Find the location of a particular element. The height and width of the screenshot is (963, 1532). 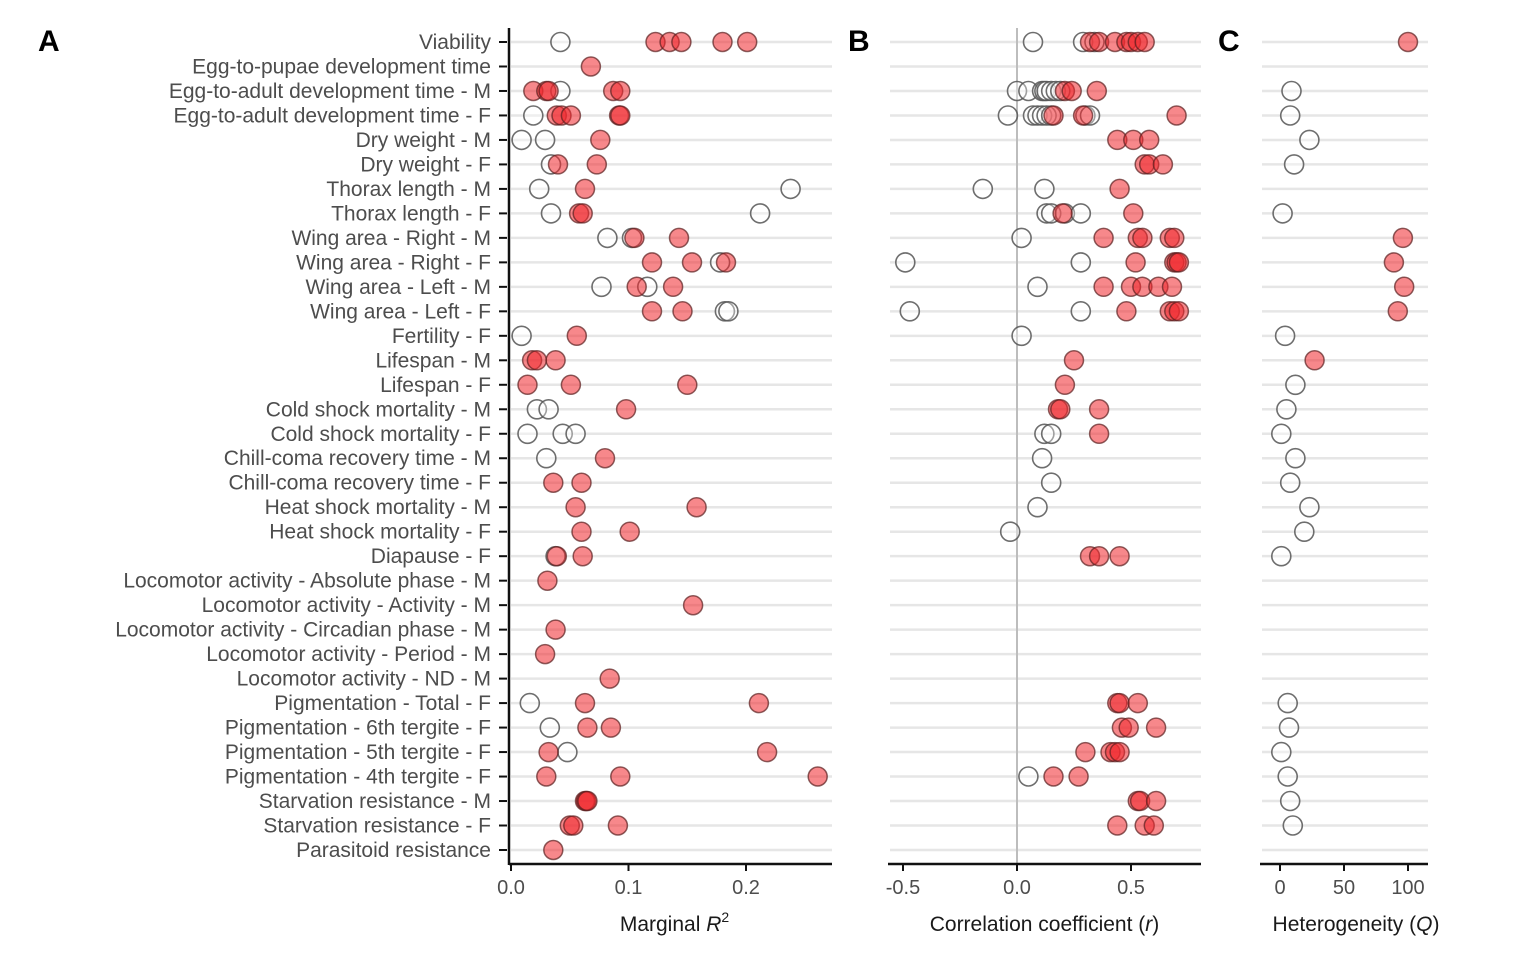

x-axis-title-end: ) is located at coordinates (1435, 924).